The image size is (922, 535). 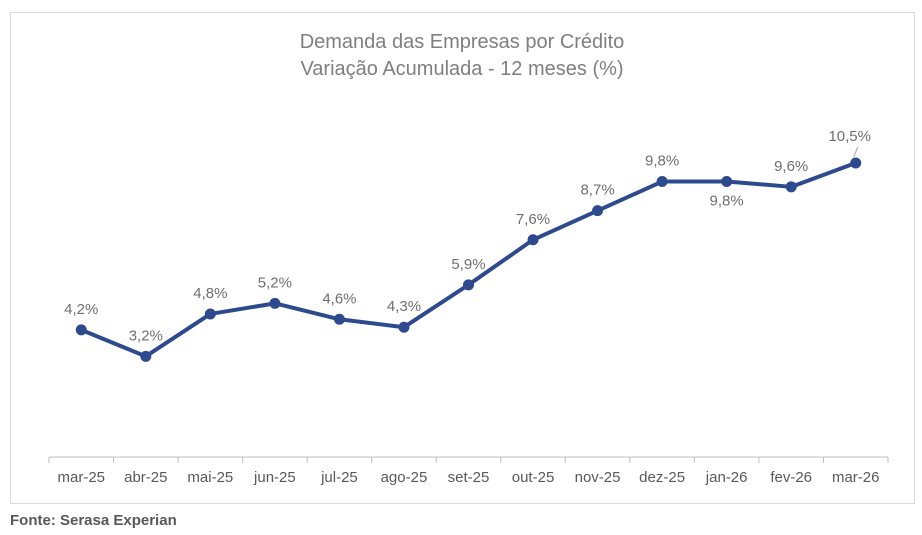 I want to click on data-label-mai-25: 4,8%, so click(x=210, y=293).